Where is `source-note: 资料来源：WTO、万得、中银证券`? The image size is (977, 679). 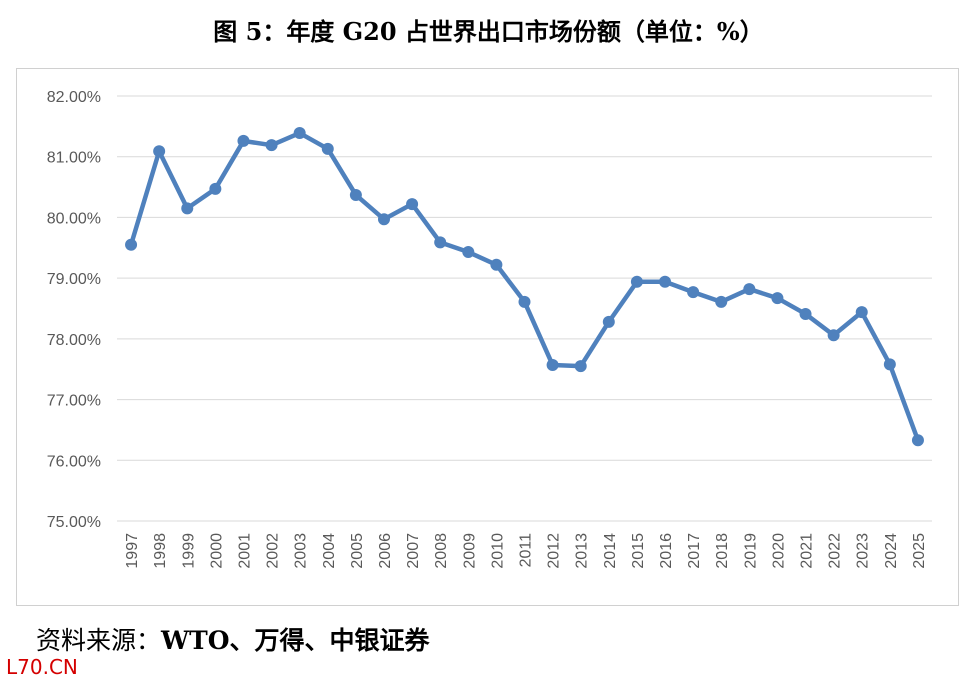
source-note: 资料来源：WTO、万得、中银证券 is located at coordinates (232, 641).